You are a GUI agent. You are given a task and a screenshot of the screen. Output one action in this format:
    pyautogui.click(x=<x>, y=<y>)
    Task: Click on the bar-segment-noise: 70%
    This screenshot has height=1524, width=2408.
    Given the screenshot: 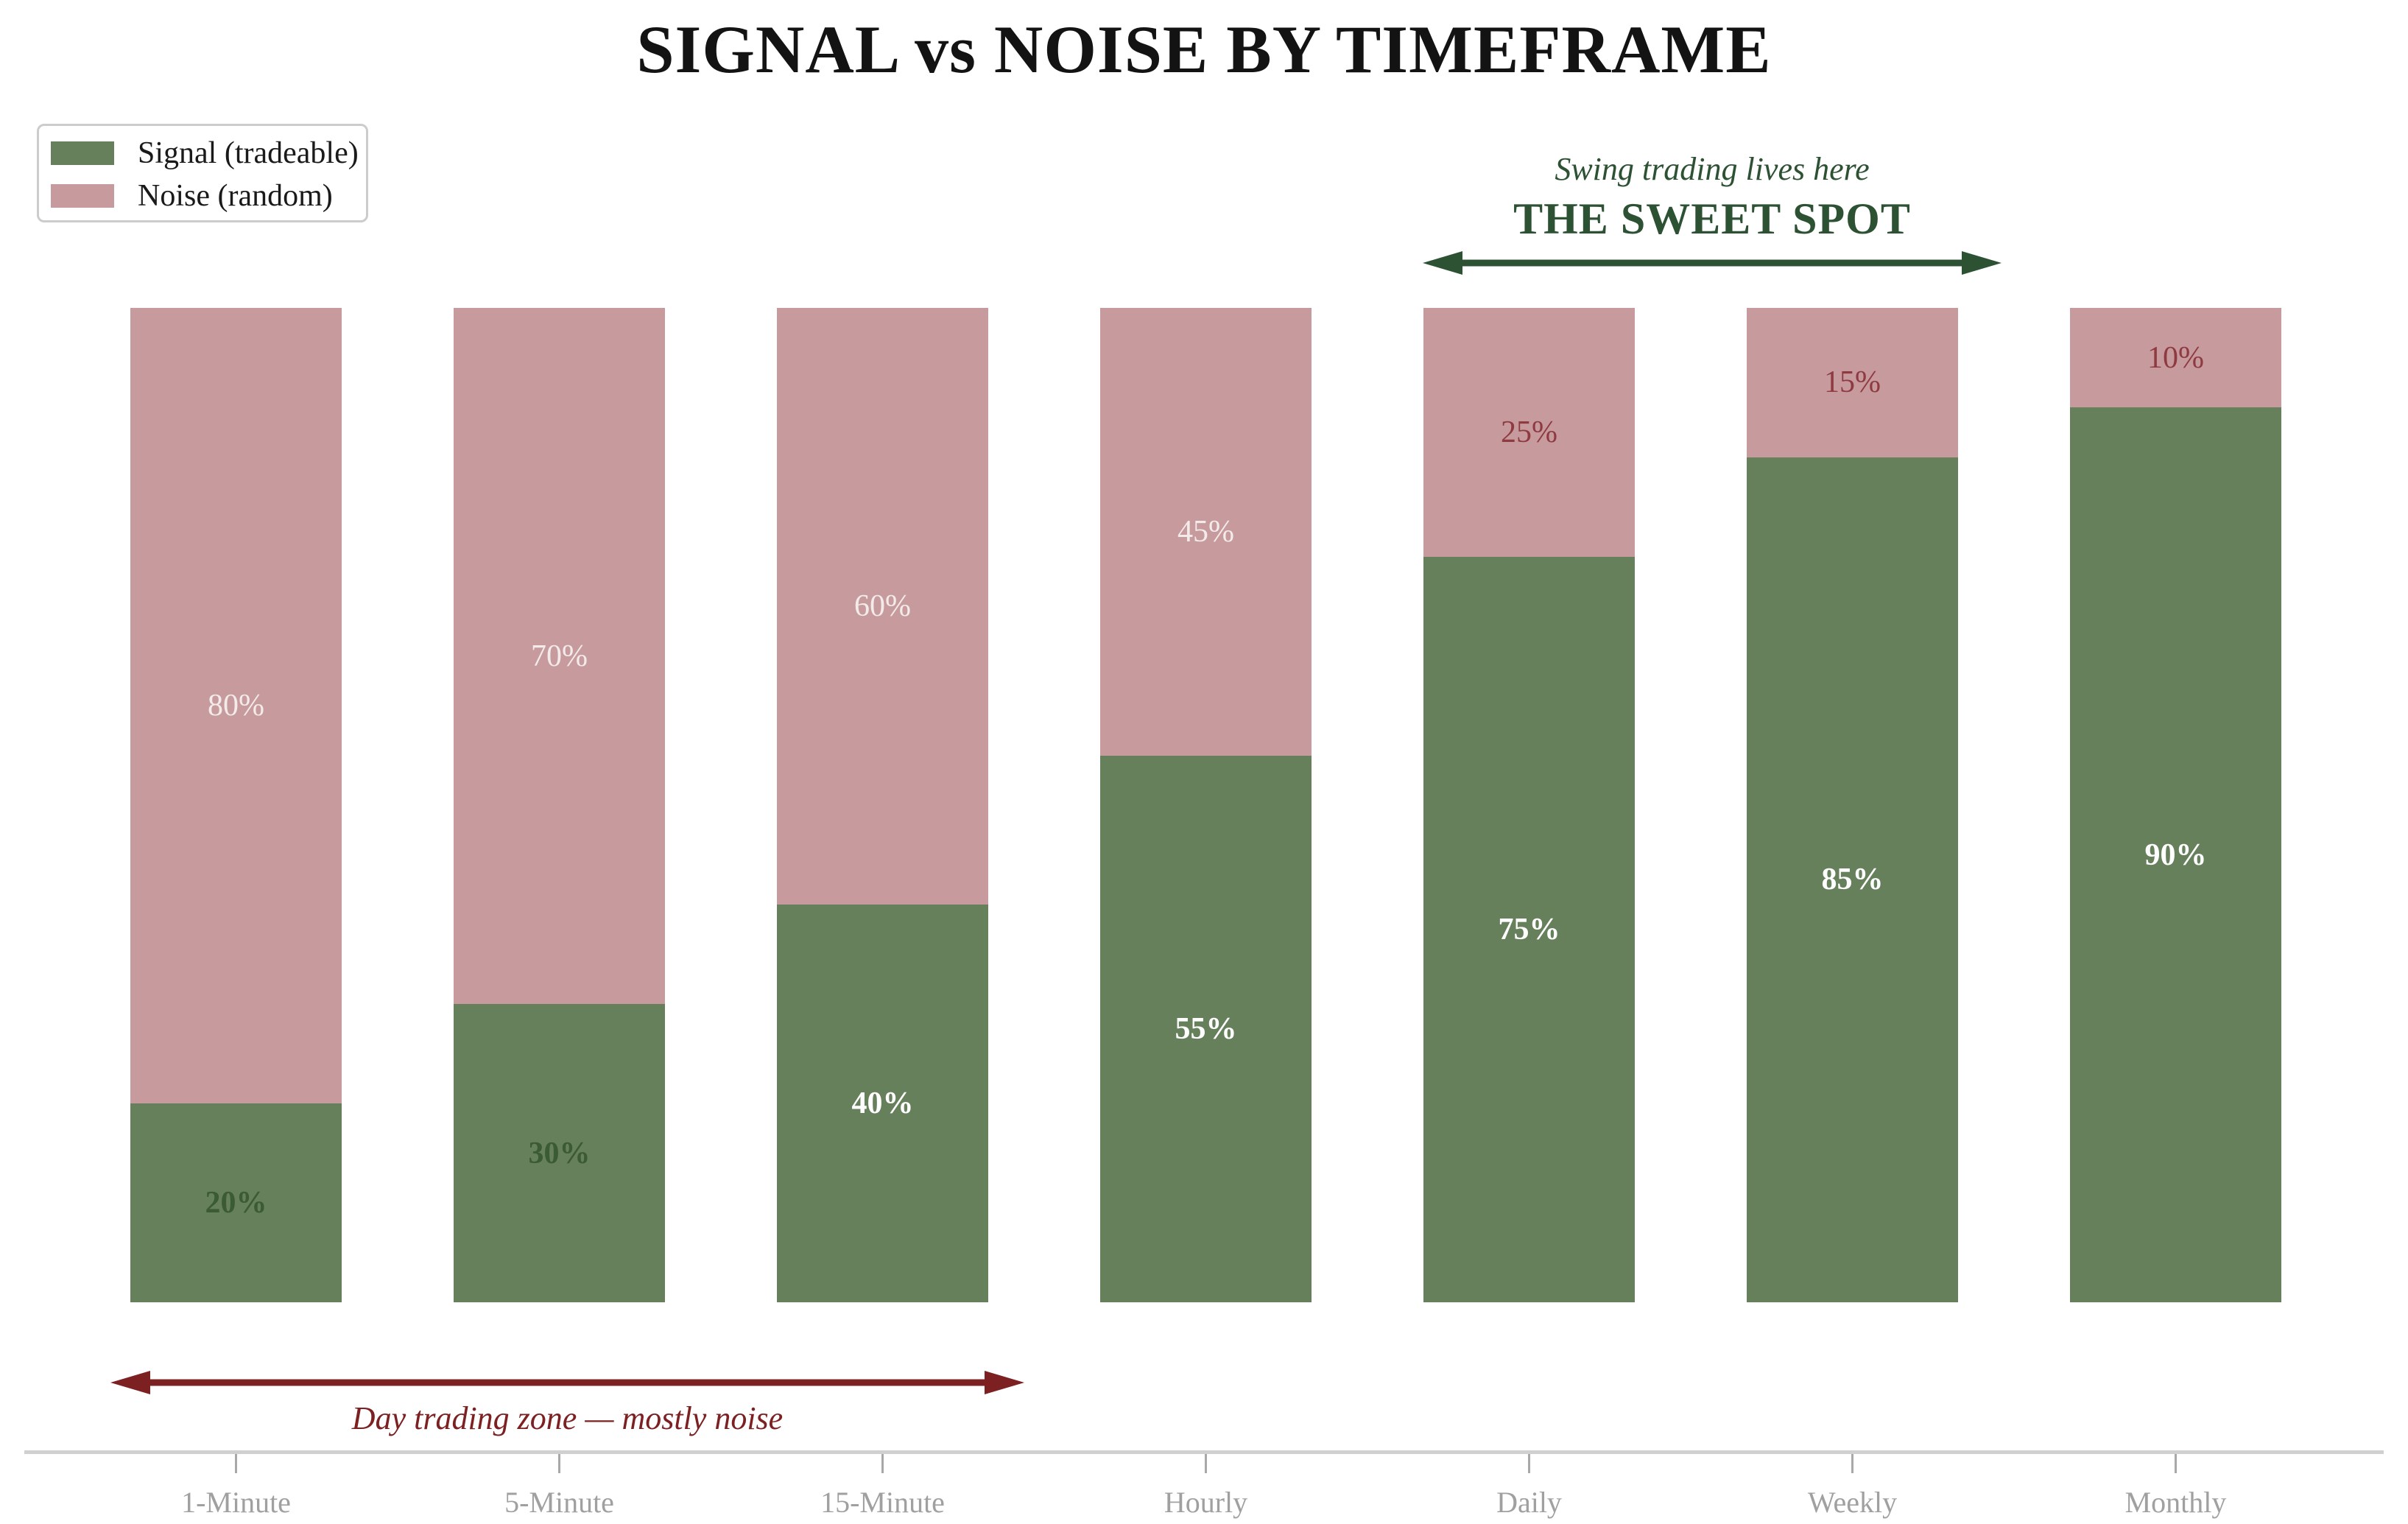 What is the action you would take?
    pyautogui.click(x=559, y=656)
    